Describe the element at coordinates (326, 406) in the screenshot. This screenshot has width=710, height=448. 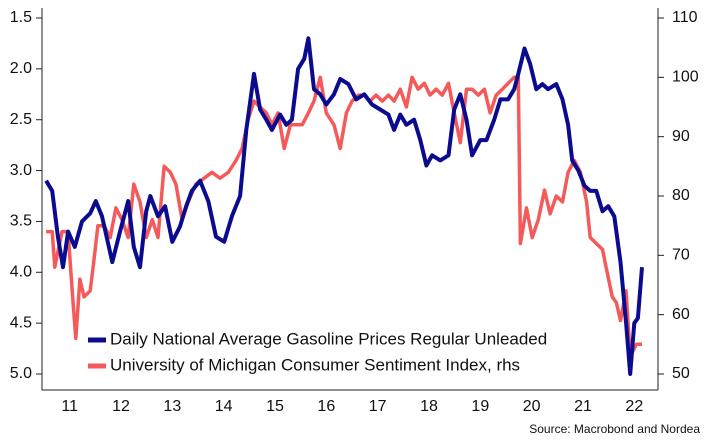
I see `x-tick-label: 16` at that location.